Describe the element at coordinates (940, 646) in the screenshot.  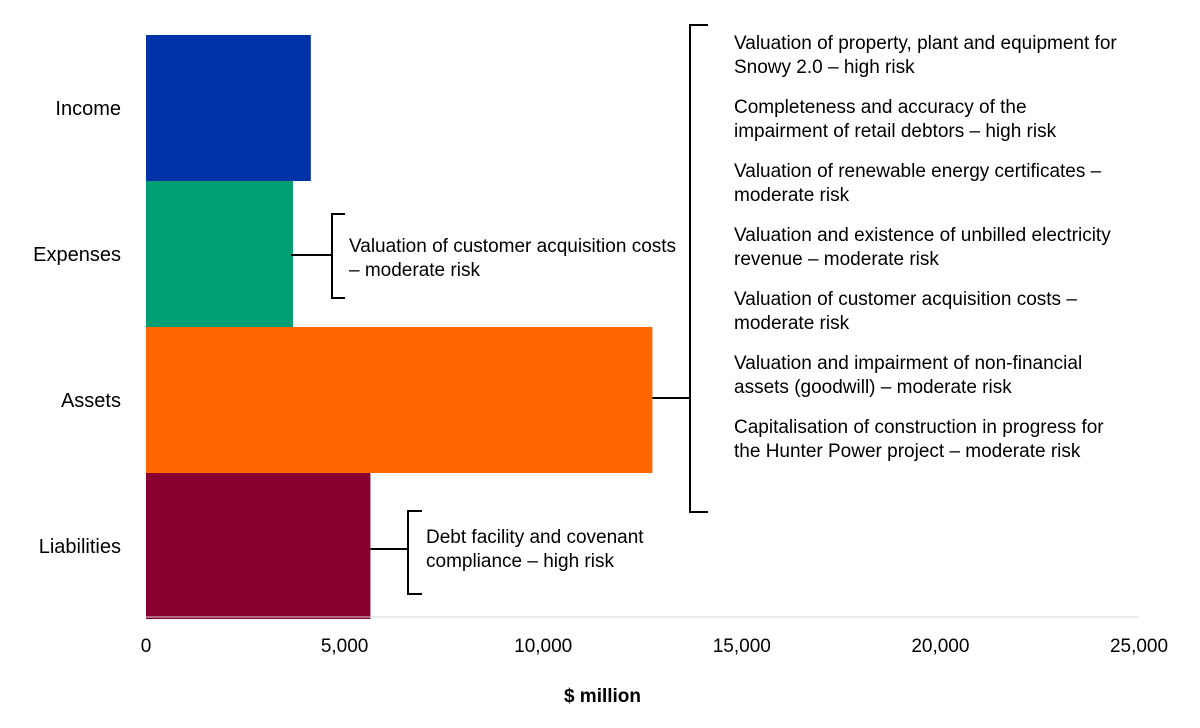
I see `x-tick-label: 20,000` at that location.